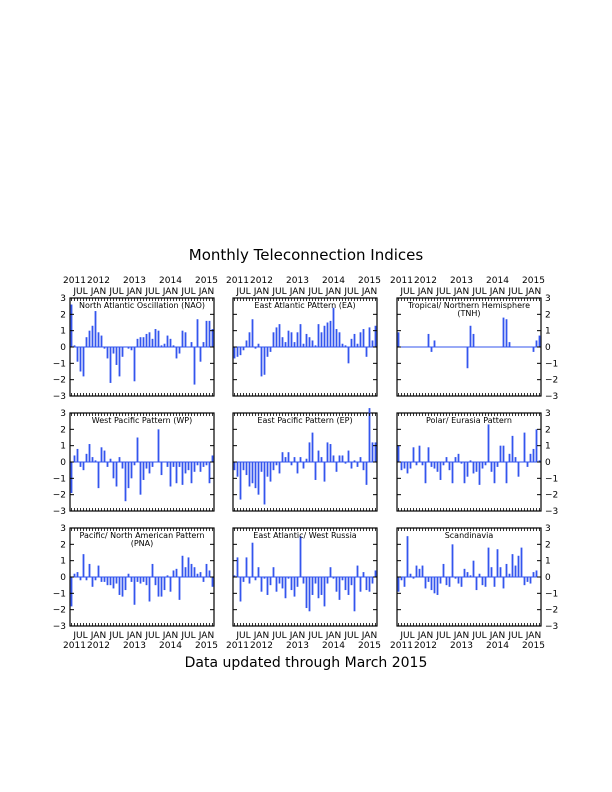 The width and height of the screenshot is (612, 792). Describe the element at coordinates (63, 315) in the screenshot. I see `y-tick-label: 2` at that location.